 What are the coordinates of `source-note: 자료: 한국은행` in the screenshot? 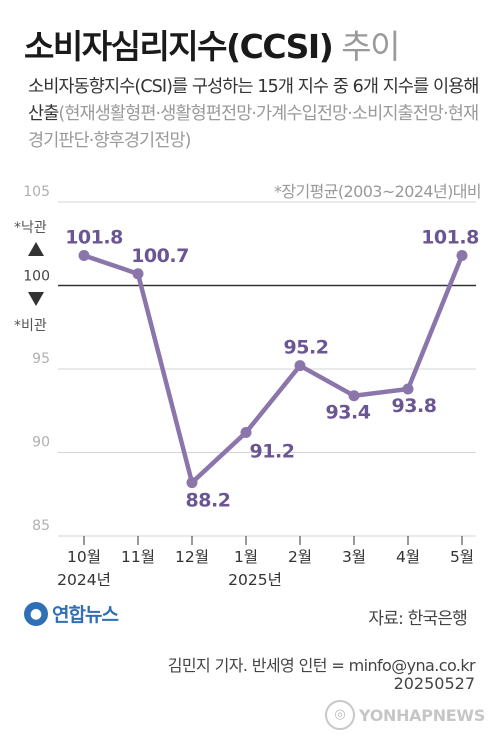 It's located at (417, 619).